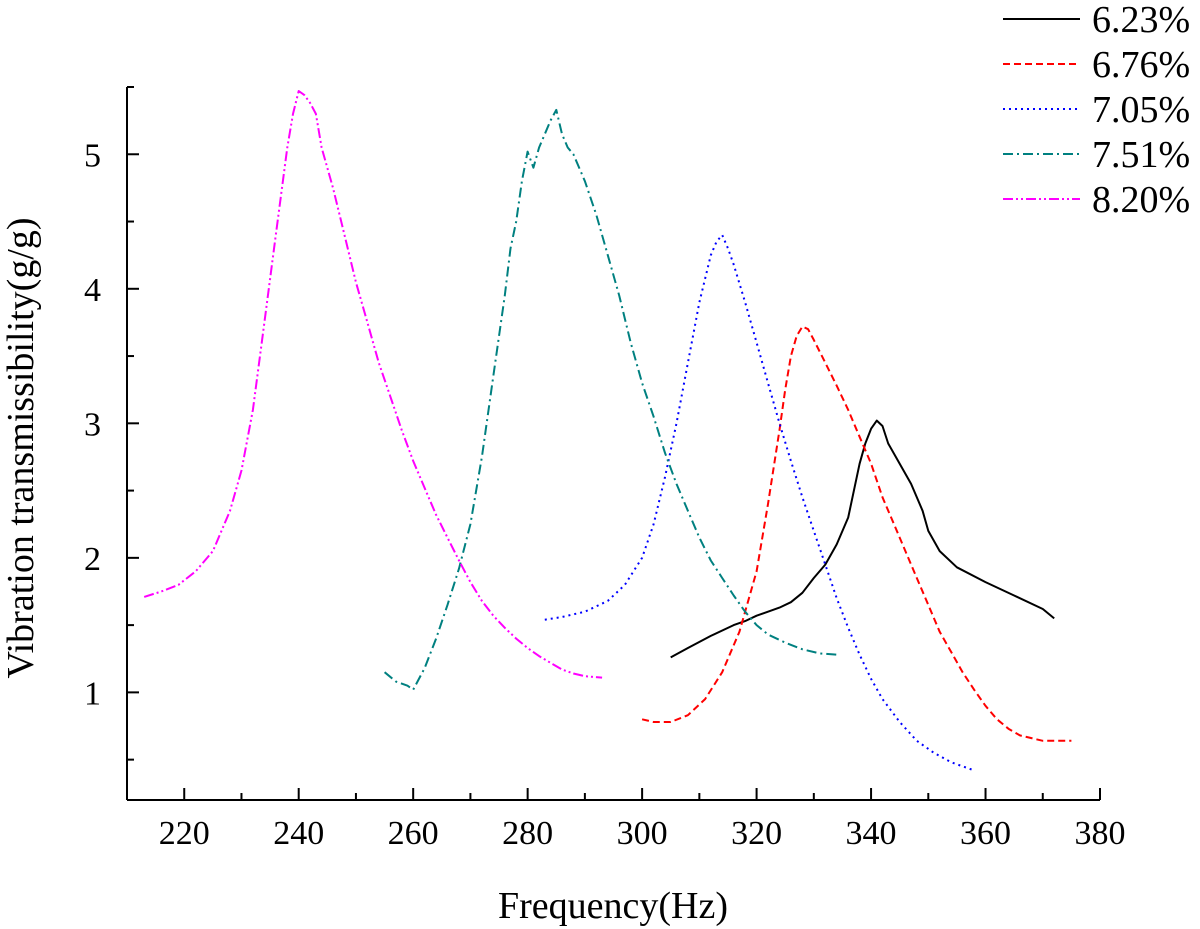  What do you see at coordinates (1141, 200) in the screenshot?
I see `legend-label: 8.20%` at bounding box center [1141, 200].